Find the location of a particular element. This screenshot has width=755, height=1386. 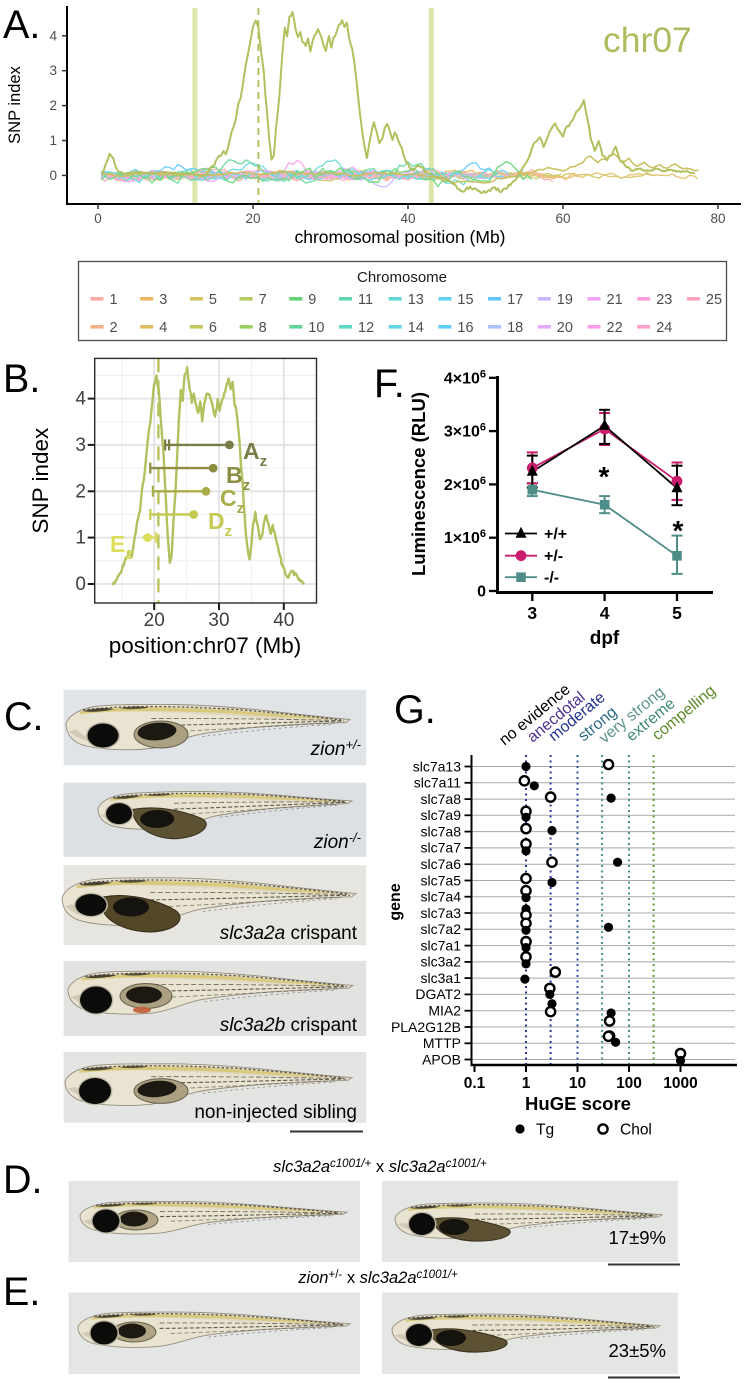

svg-text: 23 is located at coordinates (664, 300).